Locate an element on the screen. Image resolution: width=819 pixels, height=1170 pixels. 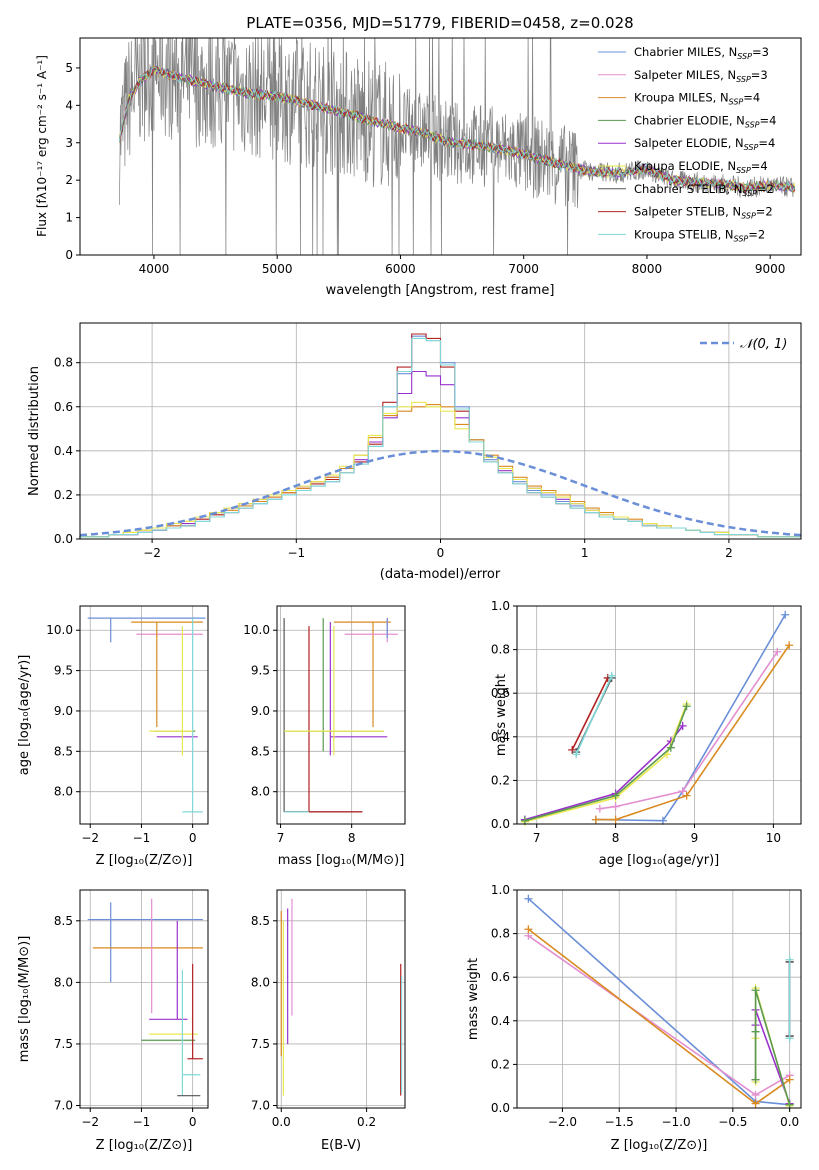
mass-vs-metallicity-ylabel: mass [log₁₀(M/M⊙)] is located at coordinates (24, 999).